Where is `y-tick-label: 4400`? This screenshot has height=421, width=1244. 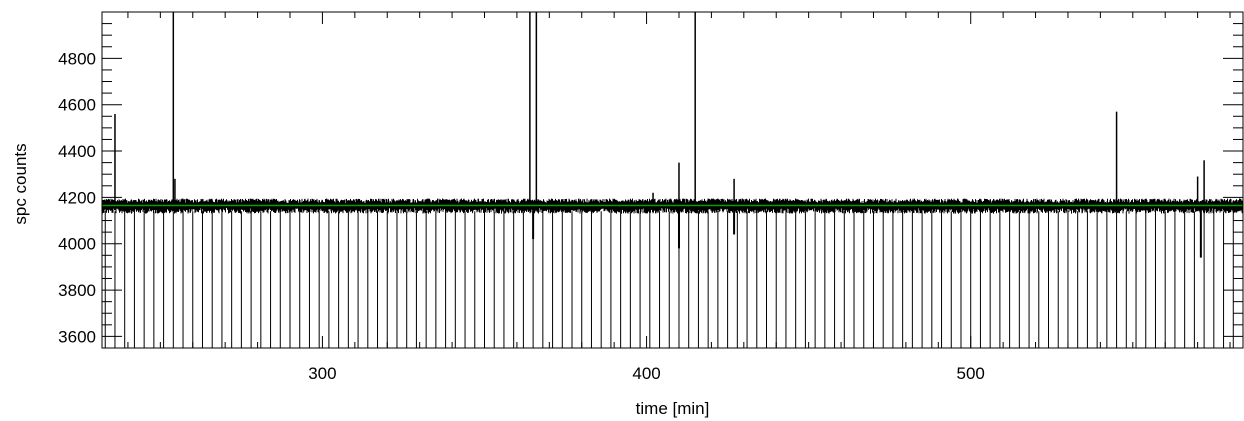
y-tick-label: 4400 is located at coordinates (77, 151).